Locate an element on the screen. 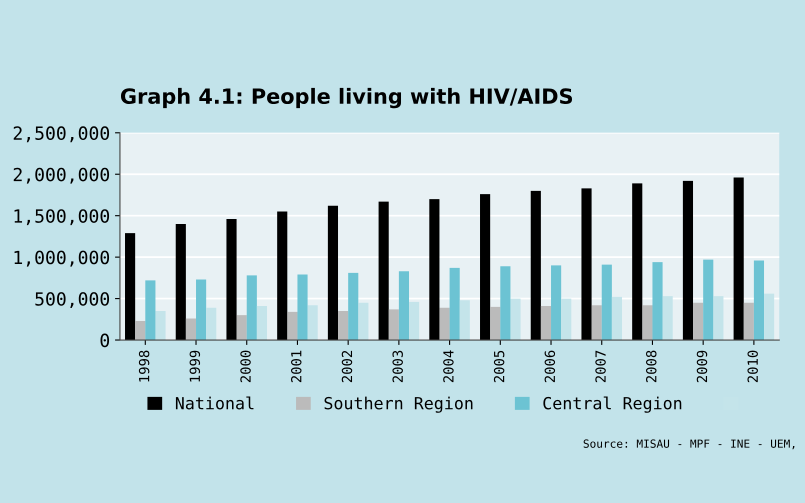 The width and height of the screenshot is (805, 503). x-tick-label: 2009 is located at coordinates (702, 366).